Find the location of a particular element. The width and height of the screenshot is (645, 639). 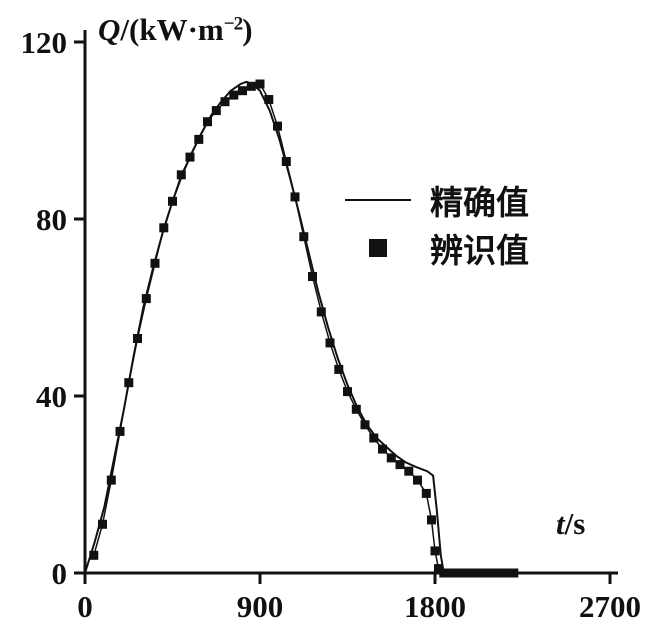

y-axis-unit-superscript: −2 is located at coordinates (233, 24).